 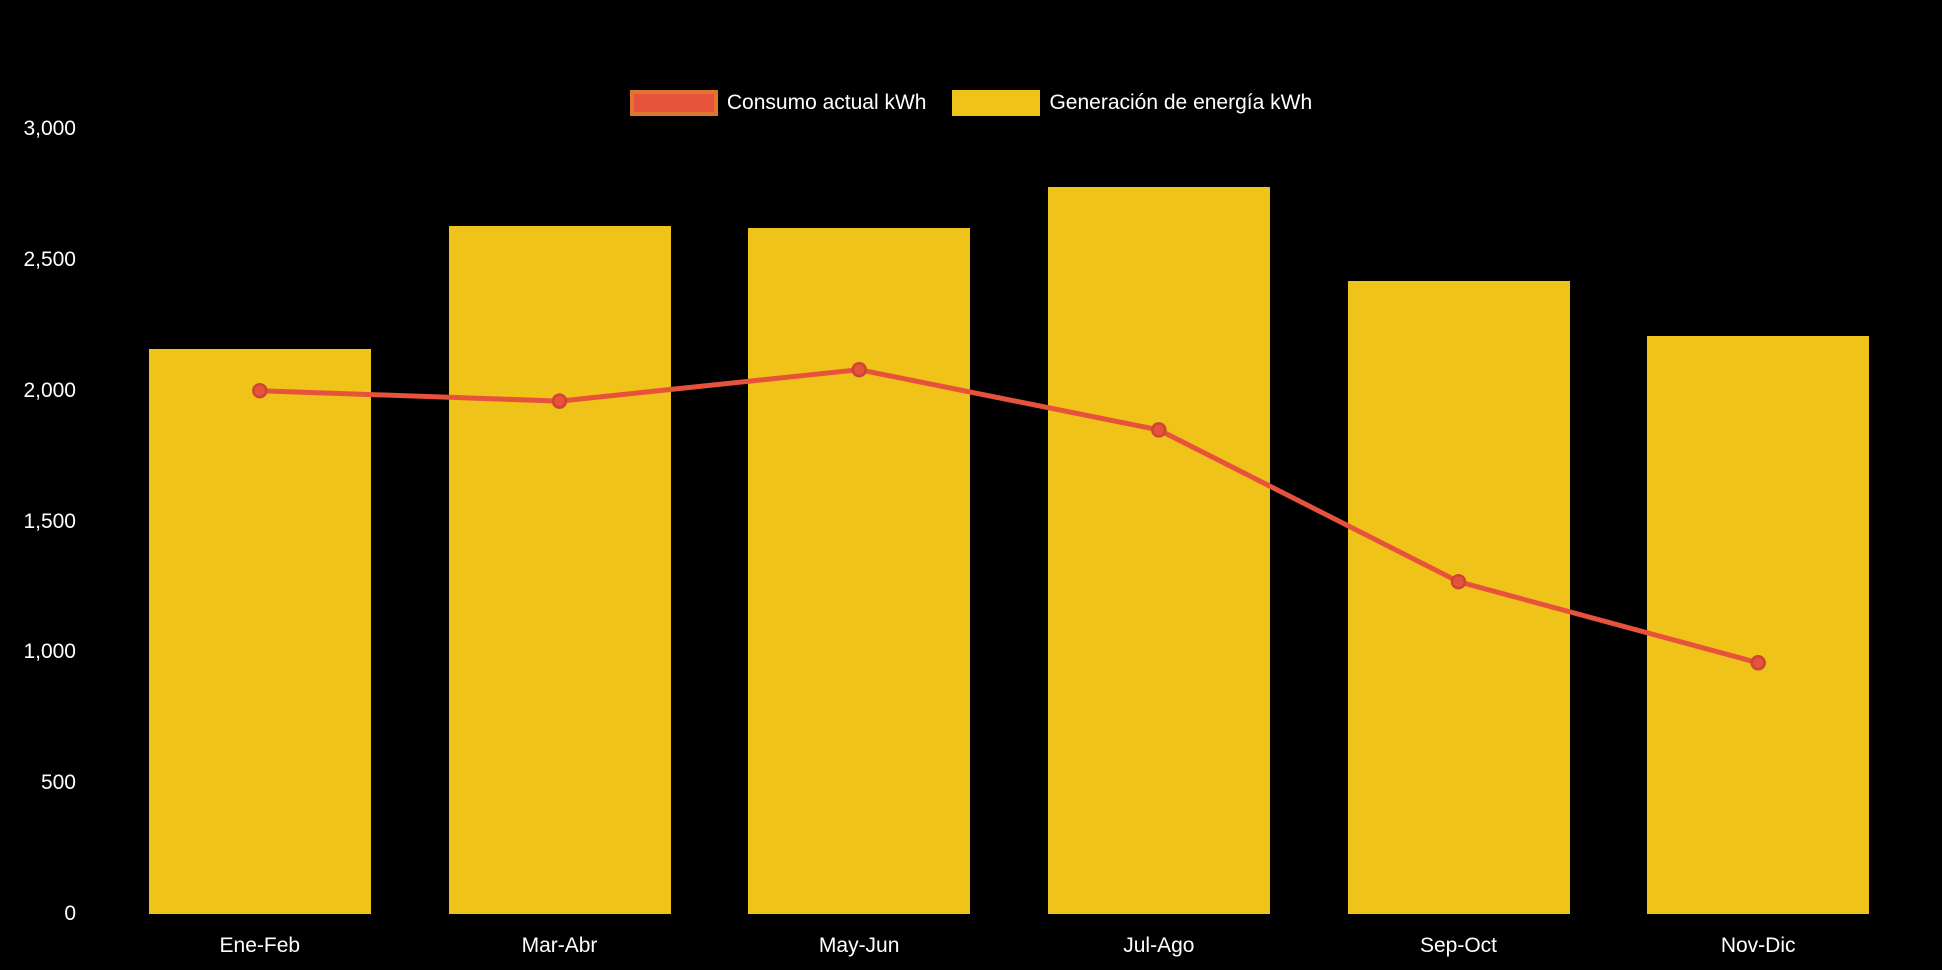 I want to click on y-axis-tick-label: 1,500, so click(x=49, y=521).